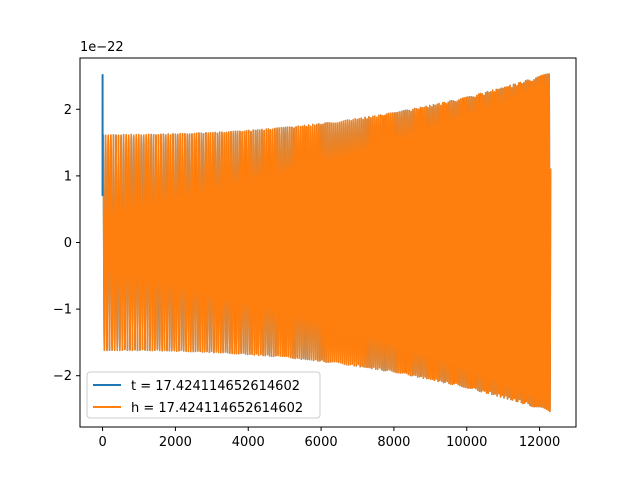  Describe the element at coordinates (68, 176) in the screenshot. I see `y-tick-label: 1` at that location.